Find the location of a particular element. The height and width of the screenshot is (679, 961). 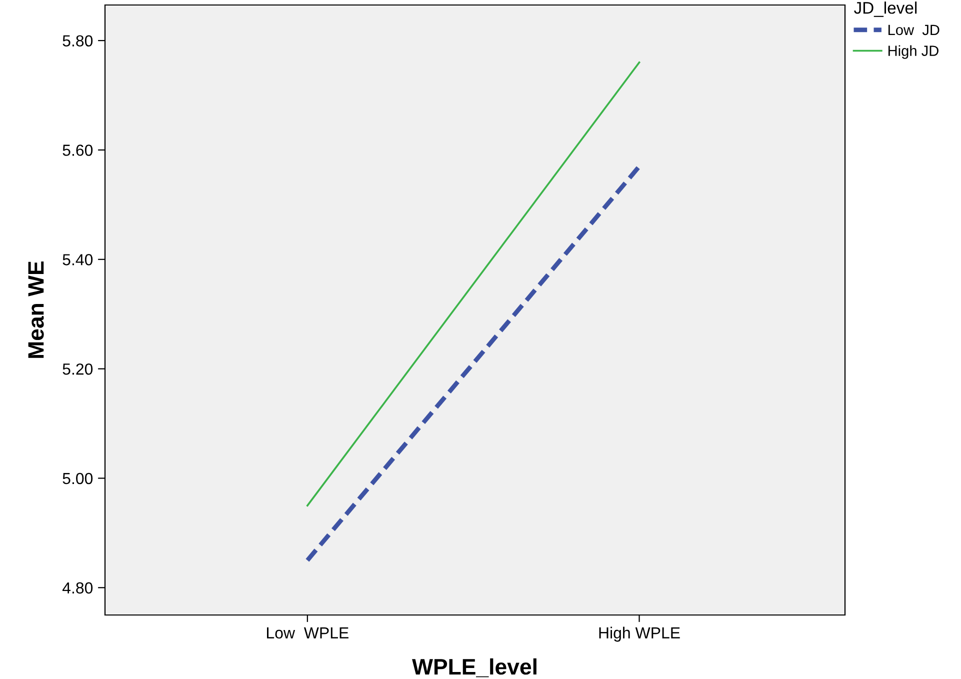

x-tick-label: Low WPLE is located at coordinates (307, 633).